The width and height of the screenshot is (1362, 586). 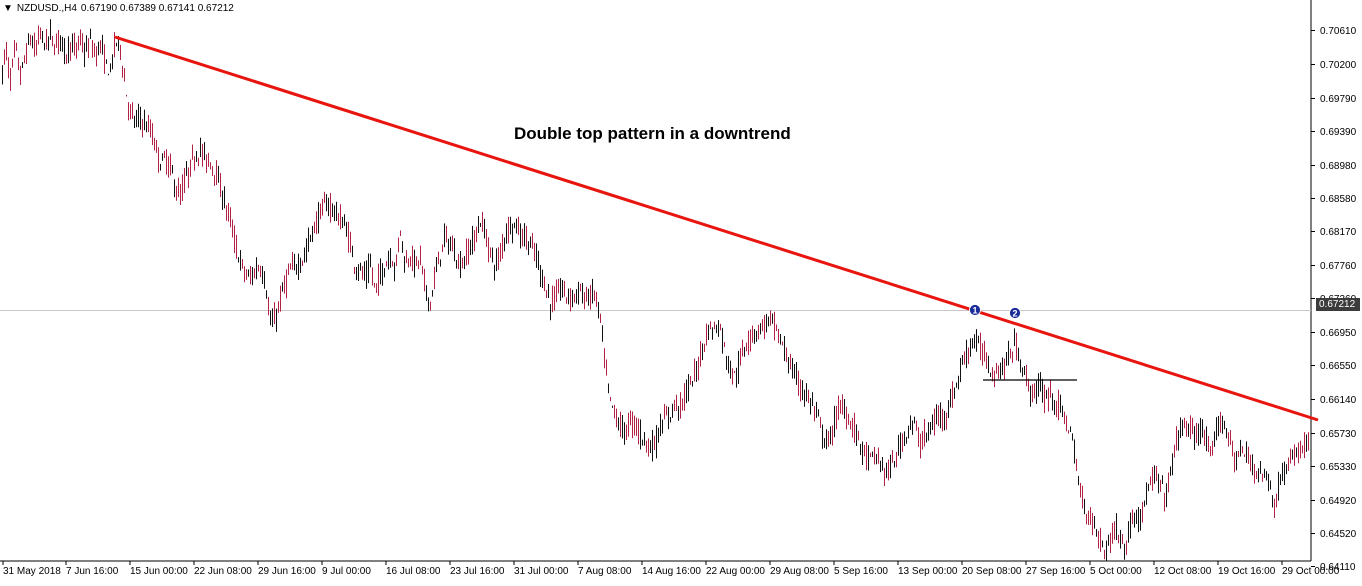 What do you see at coordinates (1338, 467) in the screenshot?
I see `y-tick-label: 0.65330` at bounding box center [1338, 467].